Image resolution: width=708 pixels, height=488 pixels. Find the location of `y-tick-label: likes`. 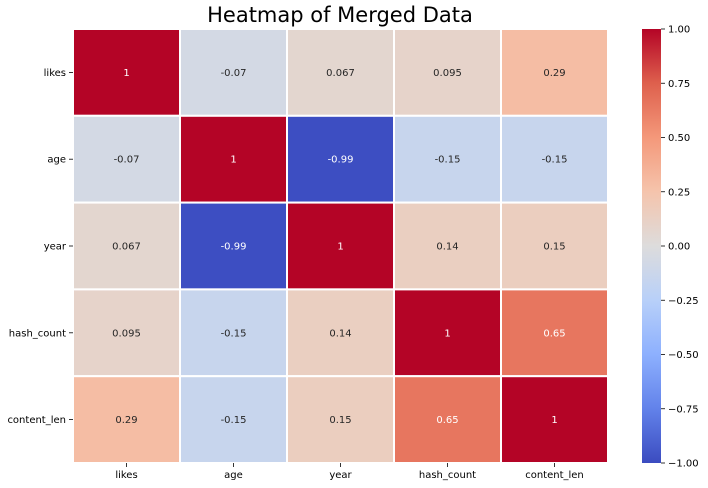

y-tick-label: likes is located at coordinates (55, 73).